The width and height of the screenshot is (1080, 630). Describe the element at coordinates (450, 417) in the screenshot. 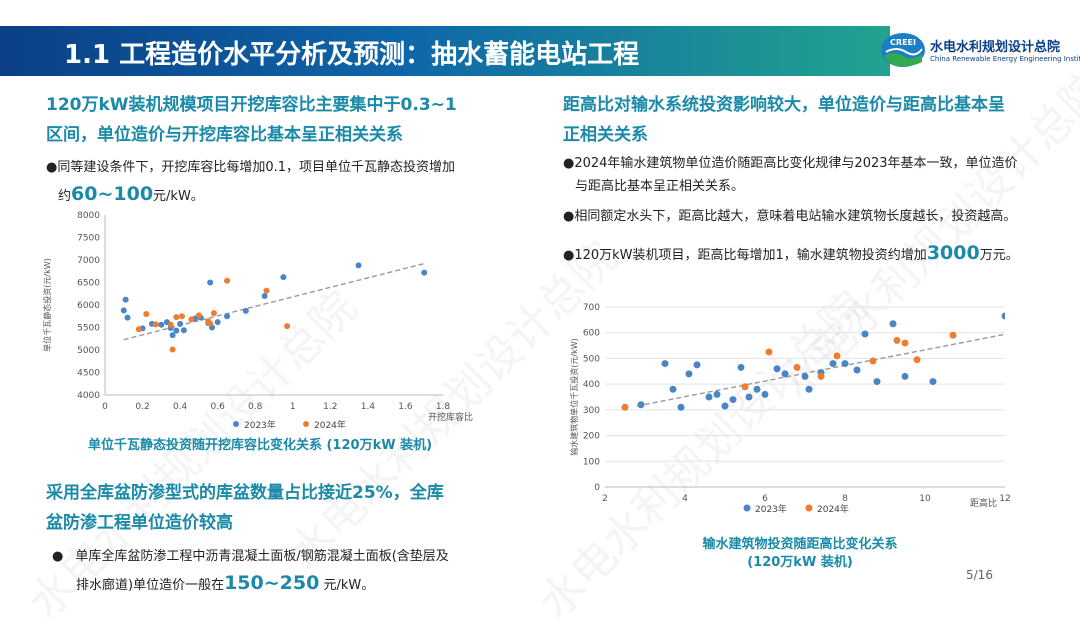

I see `left-x-axis-label: 开挖库容比` at that location.